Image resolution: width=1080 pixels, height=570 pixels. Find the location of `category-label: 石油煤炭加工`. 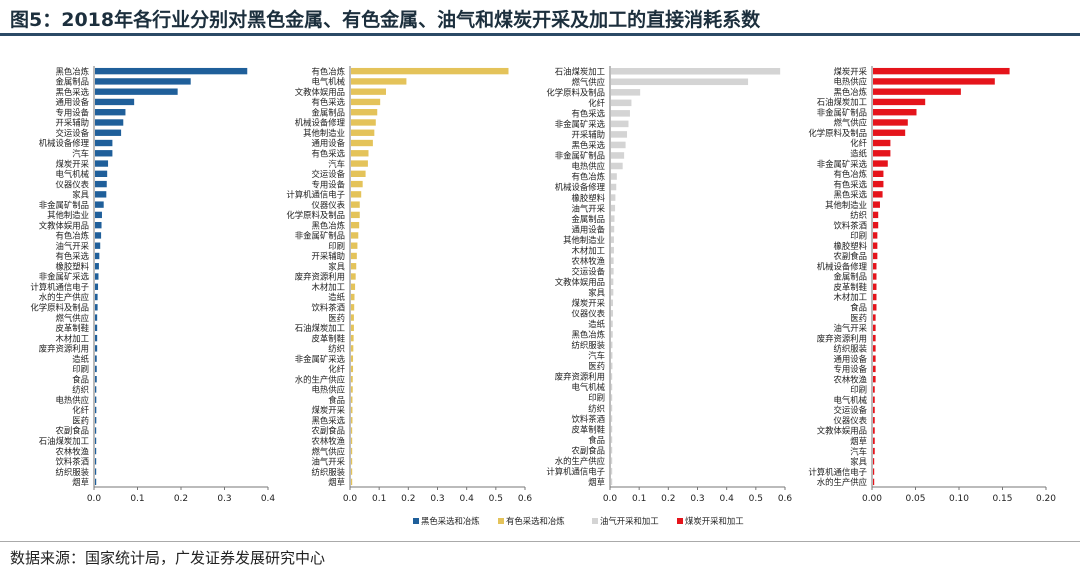

category-label: 石油煤炭加工 is located at coordinates (842, 102).